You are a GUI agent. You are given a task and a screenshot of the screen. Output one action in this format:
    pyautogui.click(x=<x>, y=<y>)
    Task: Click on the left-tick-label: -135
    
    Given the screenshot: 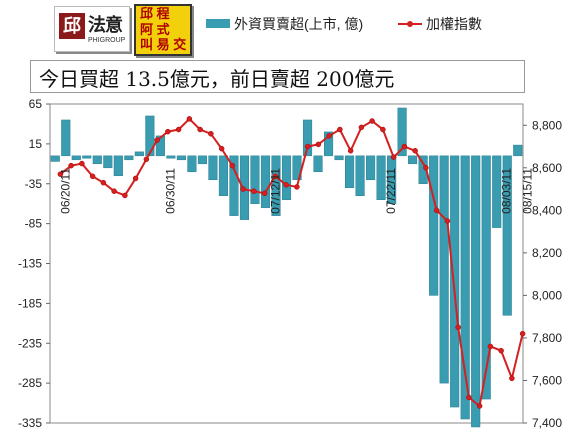 What is the action you would take?
    pyautogui.click(x=30, y=264)
    